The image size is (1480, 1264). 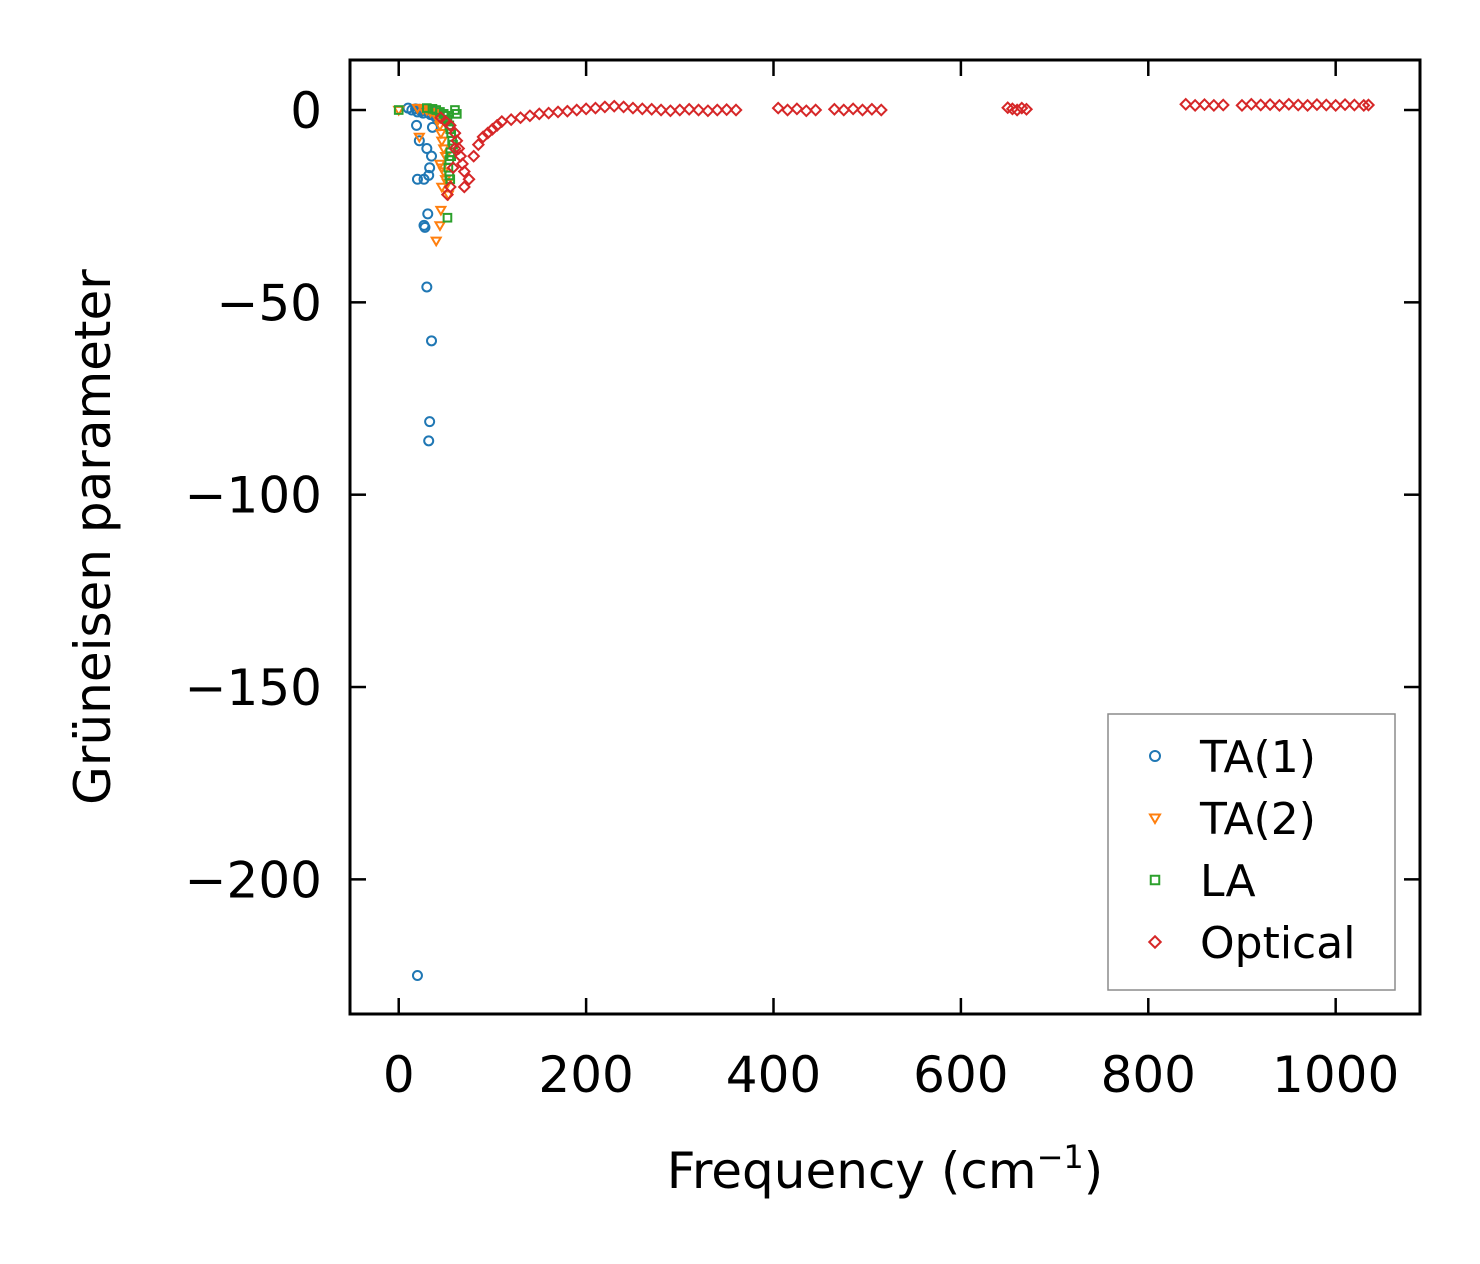 I want to click on legend-label: Optical, so click(x=1277, y=943).